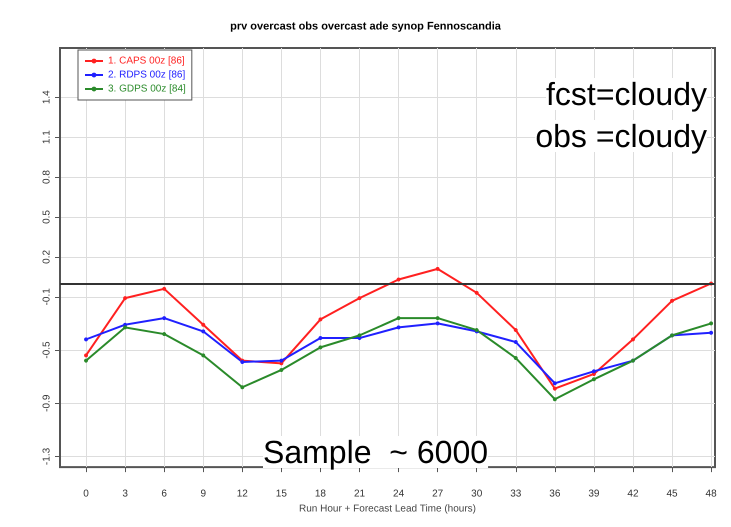  I want to click on y-tick-label: -0.9, so click(47, 403).